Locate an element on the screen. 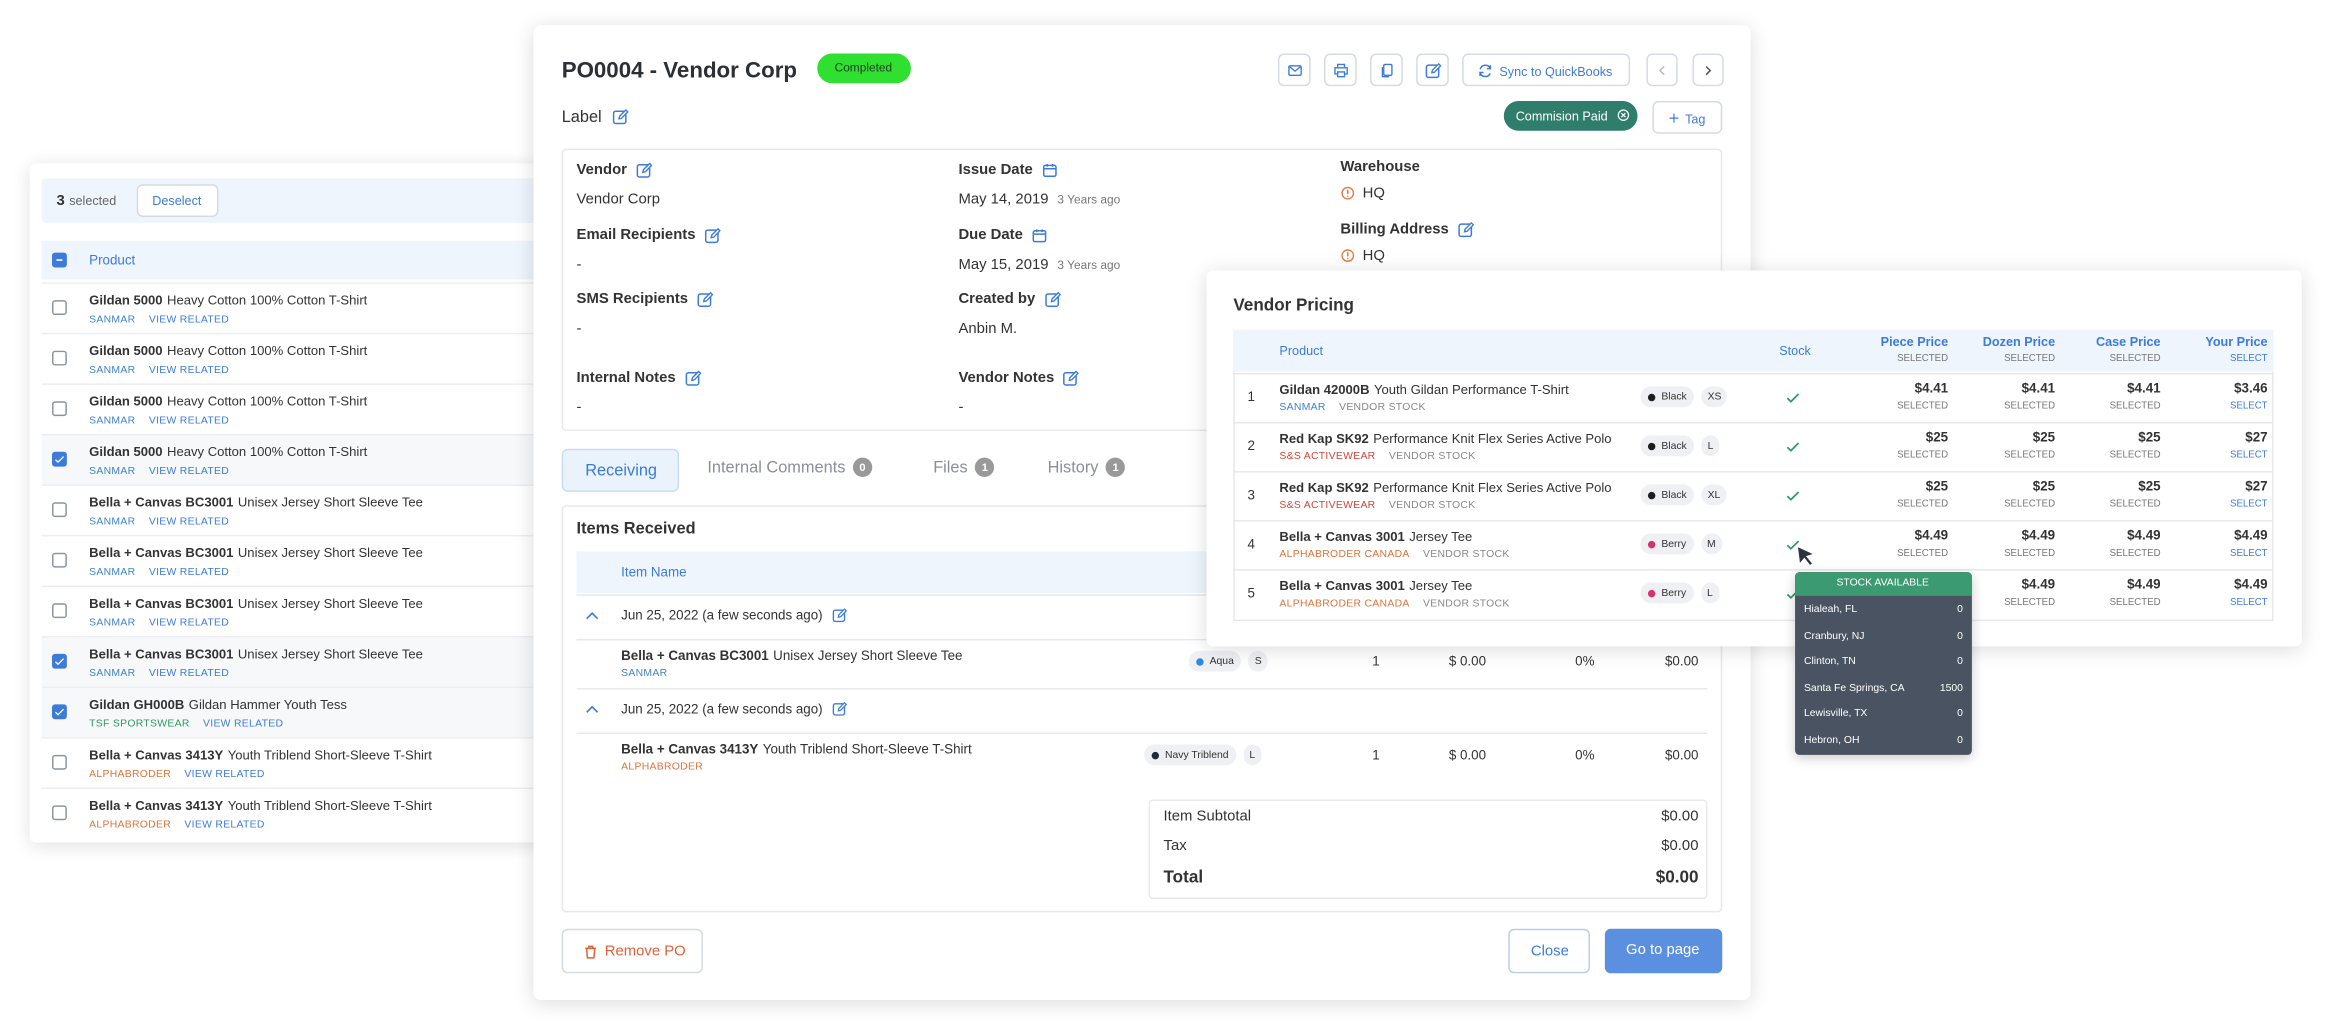  pricing-meta: ALPHABRODER CANADA VENDOR STOCK is located at coordinates (1394, 555).